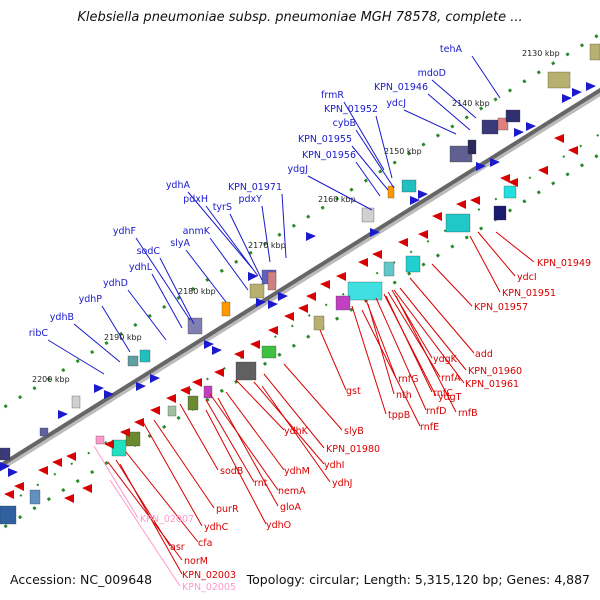  What do you see at coordinates (91, 299) in the screenshot?
I see `plus-gene-label: ydhP` at bounding box center [91, 299].